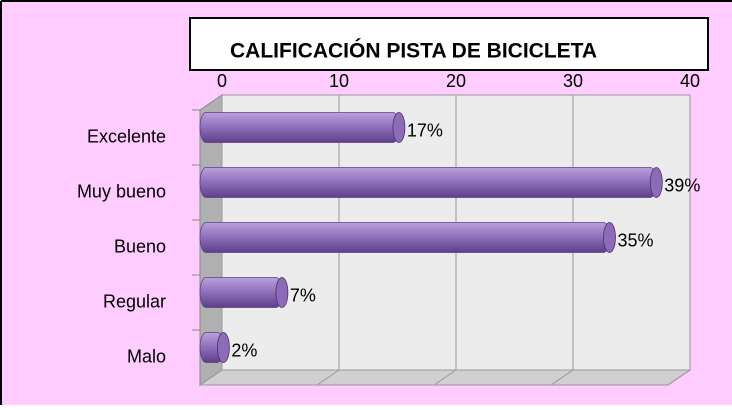  I want to click on chart-title: CALIFICACIÓN PISTA DE BICICLETA, so click(413, 51).